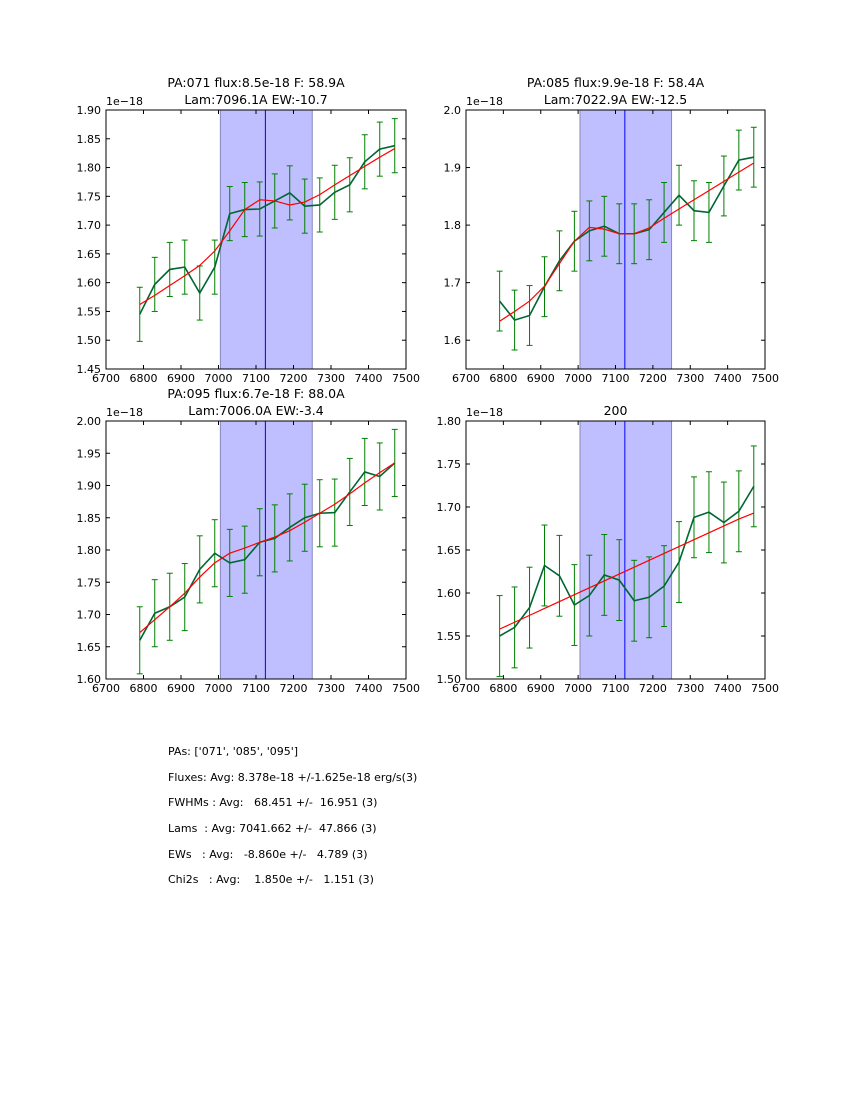 The image size is (850, 1100). Describe the element at coordinates (616, 410) in the screenshot. I see `subplot-title: 200` at that location.